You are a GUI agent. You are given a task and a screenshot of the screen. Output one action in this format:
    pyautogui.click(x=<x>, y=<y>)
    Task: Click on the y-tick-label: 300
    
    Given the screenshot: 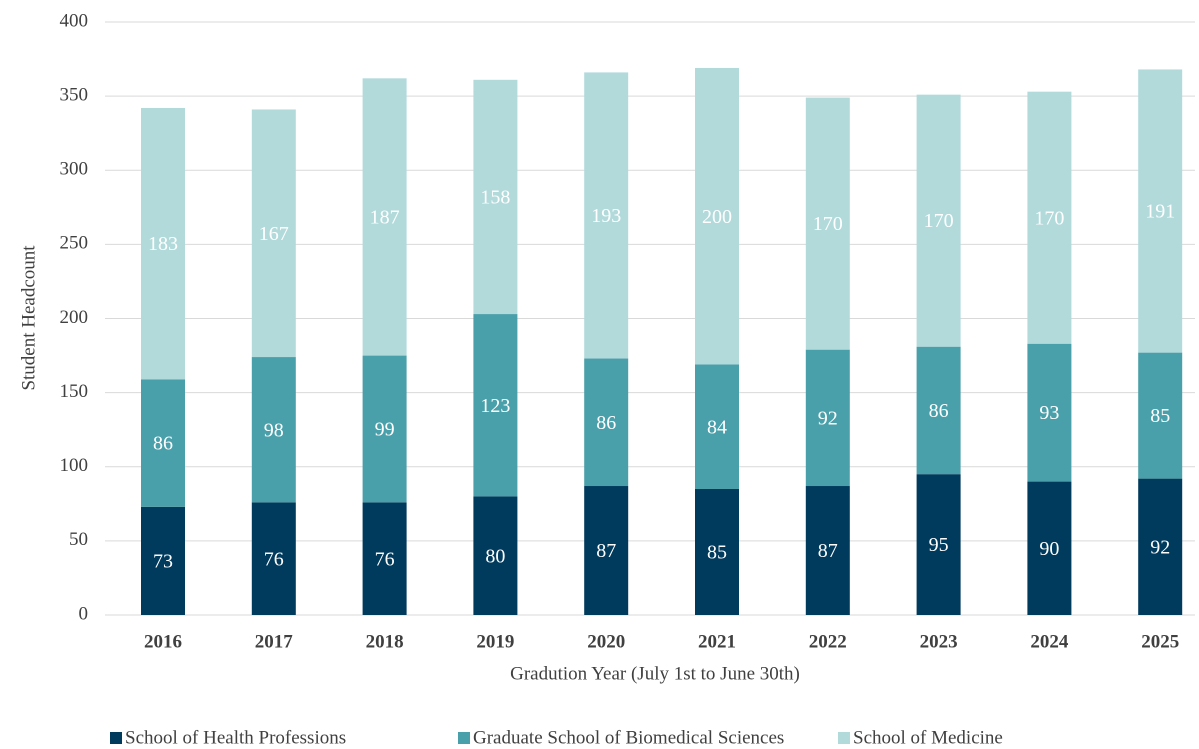 What is the action you would take?
    pyautogui.click(x=74, y=169)
    